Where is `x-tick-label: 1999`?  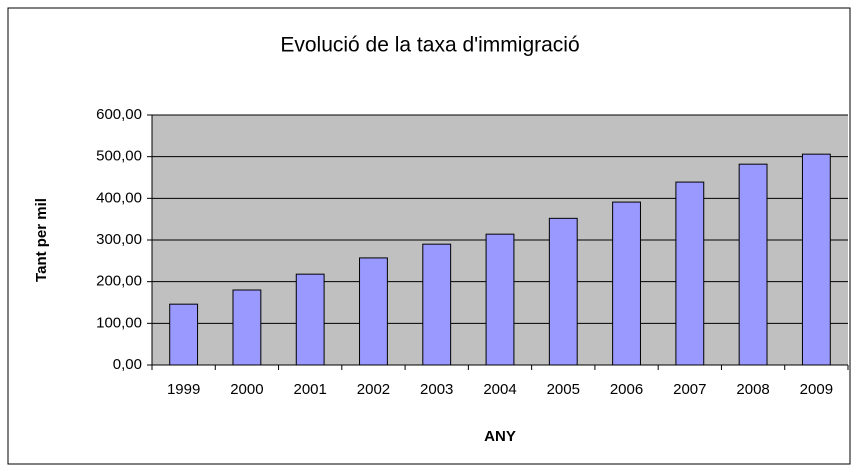 x-tick-label: 1999 is located at coordinates (183, 389).